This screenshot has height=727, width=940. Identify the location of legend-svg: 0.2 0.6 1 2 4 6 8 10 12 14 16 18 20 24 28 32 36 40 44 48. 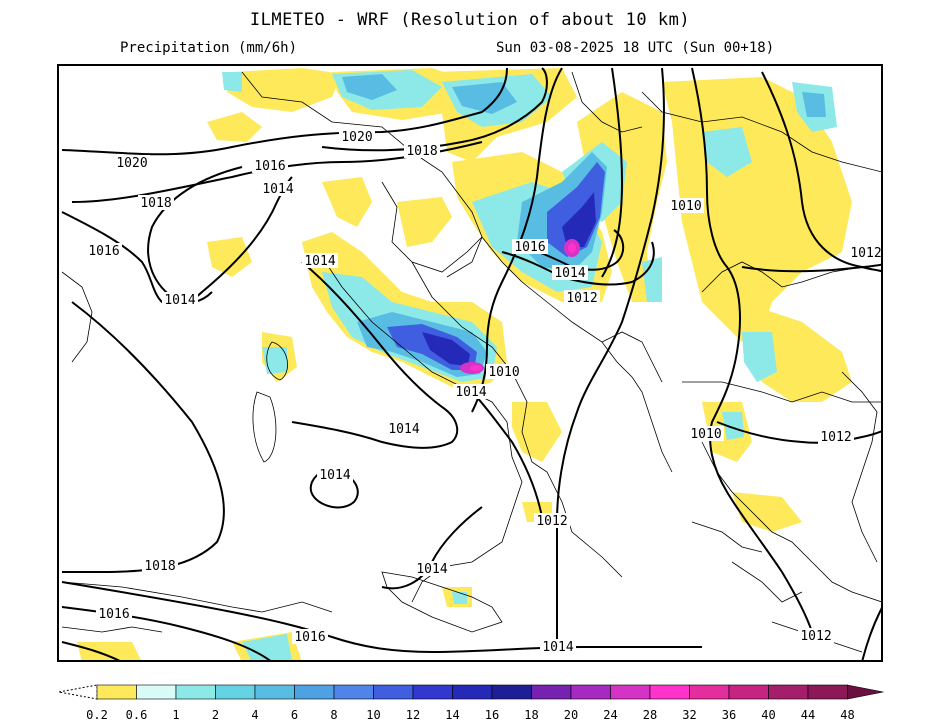
(471, 703).